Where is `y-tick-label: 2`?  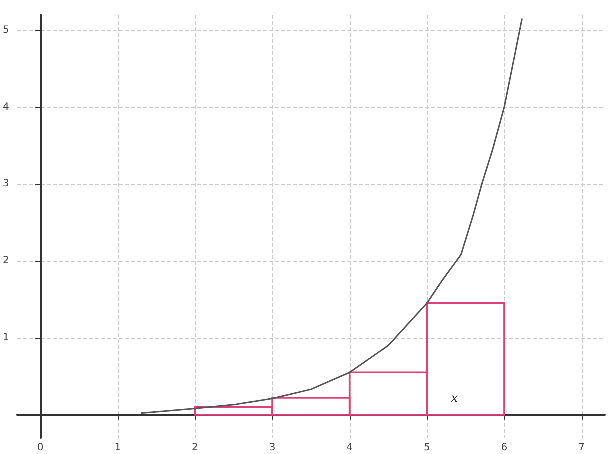
y-tick-label: 2 is located at coordinates (6, 261).